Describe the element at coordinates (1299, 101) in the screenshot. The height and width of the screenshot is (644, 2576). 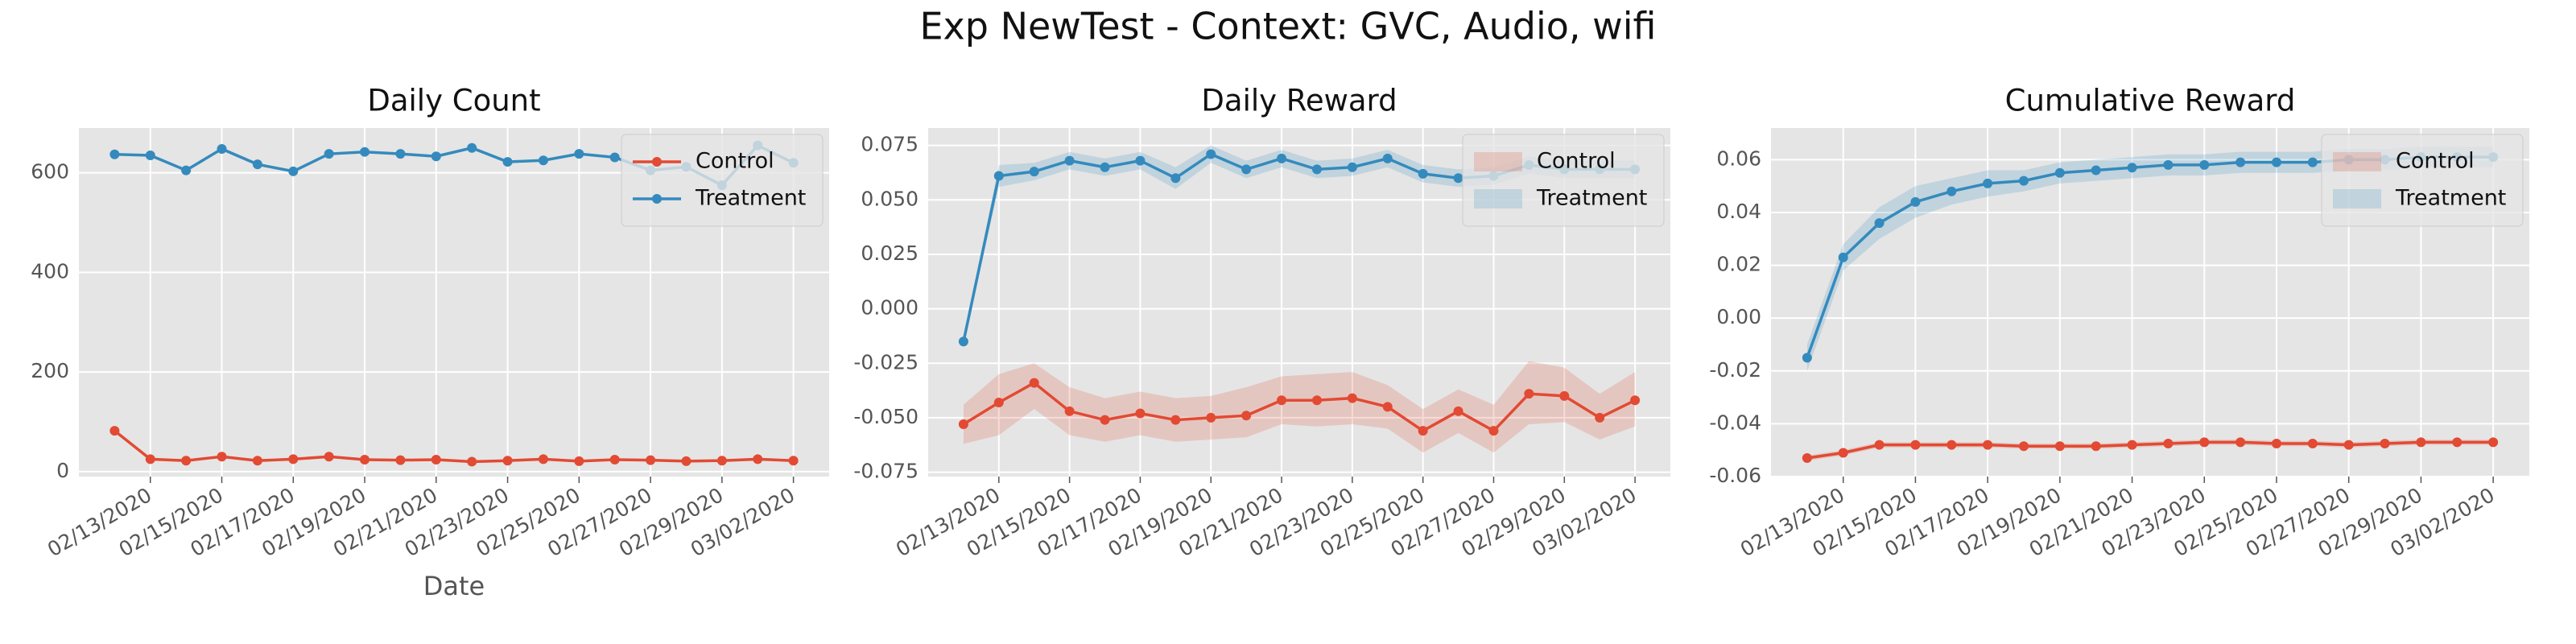
I see `panel-title: Daily Reward` at that location.